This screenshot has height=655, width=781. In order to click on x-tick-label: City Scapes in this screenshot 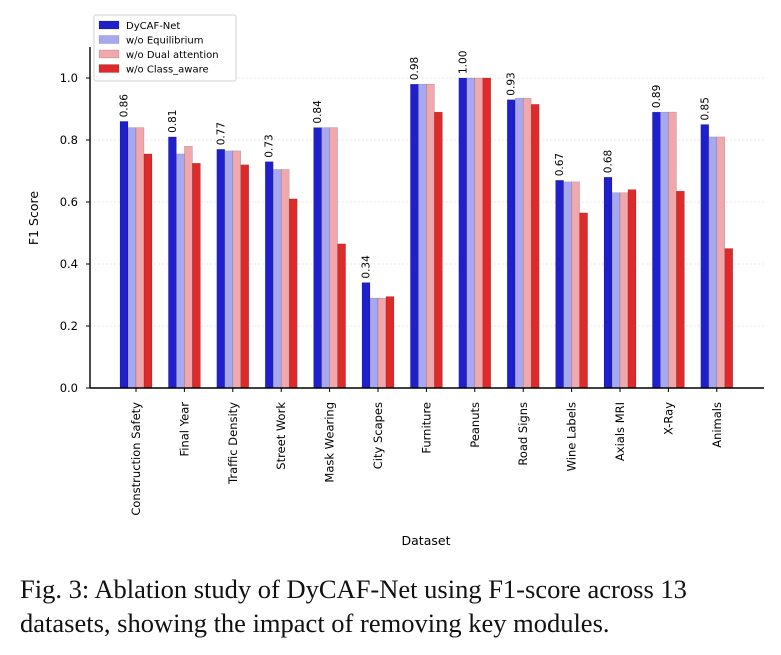, I will do `click(378, 435)`.